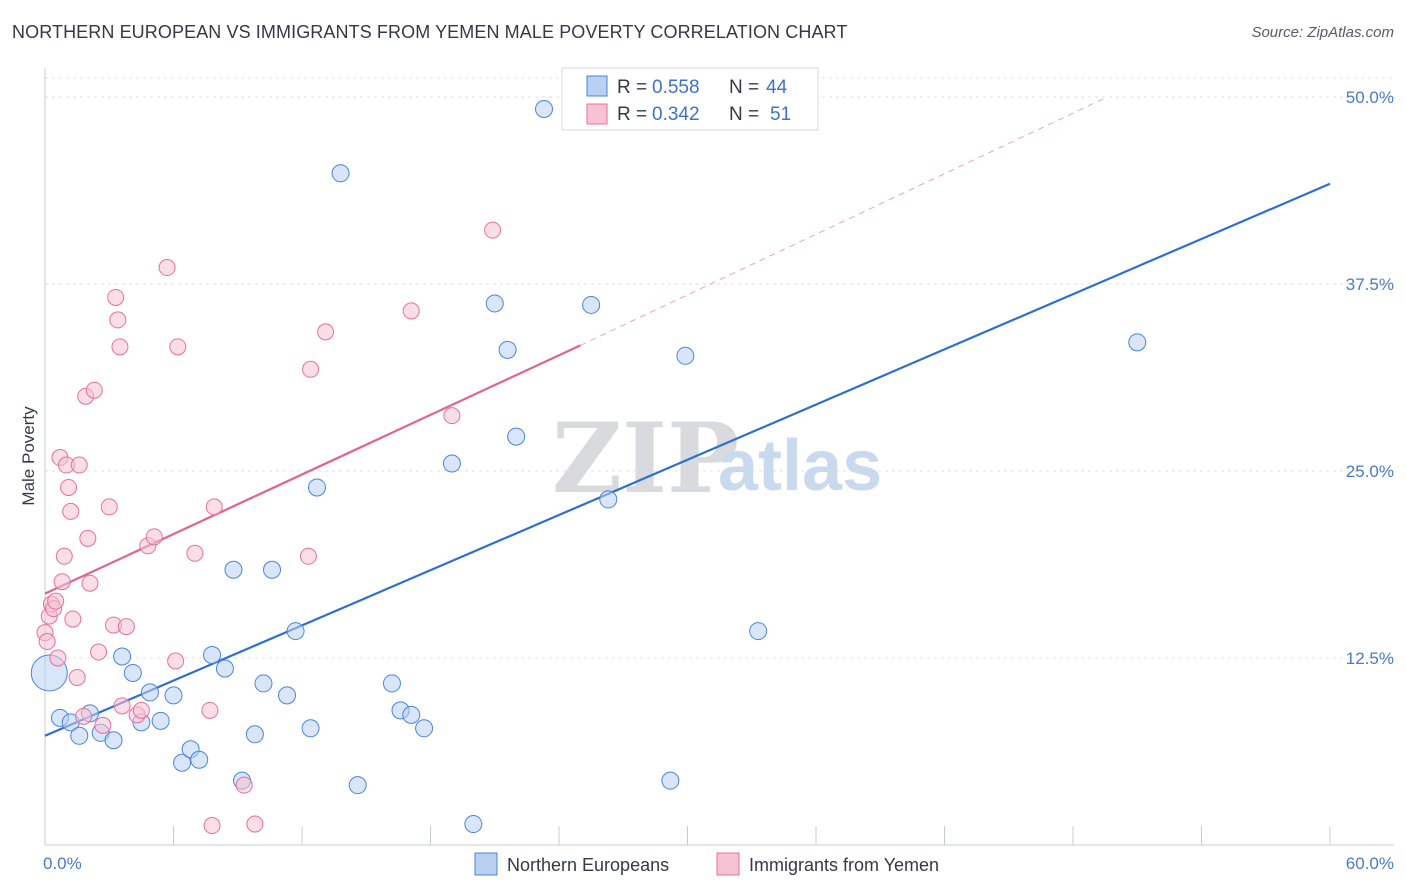 The width and height of the screenshot is (1406, 892). I want to click on stats-legend-swatch-yemen, so click(597, 114).